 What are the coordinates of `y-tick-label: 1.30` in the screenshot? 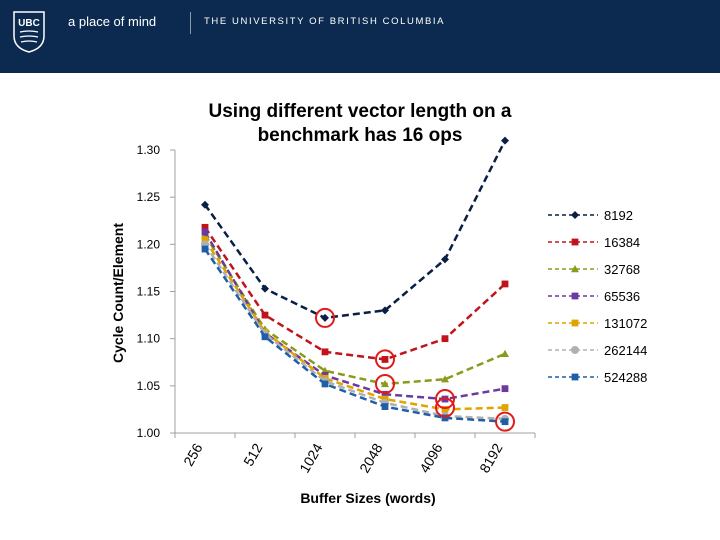 It's located at (149, 150).